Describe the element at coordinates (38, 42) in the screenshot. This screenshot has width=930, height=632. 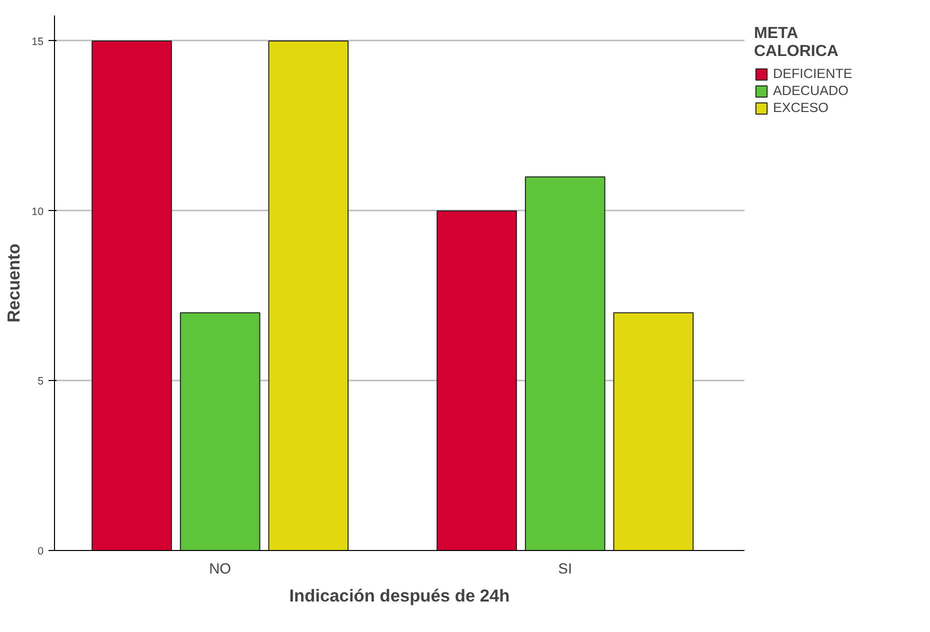
I see `y-tick-label: 15` at that location.